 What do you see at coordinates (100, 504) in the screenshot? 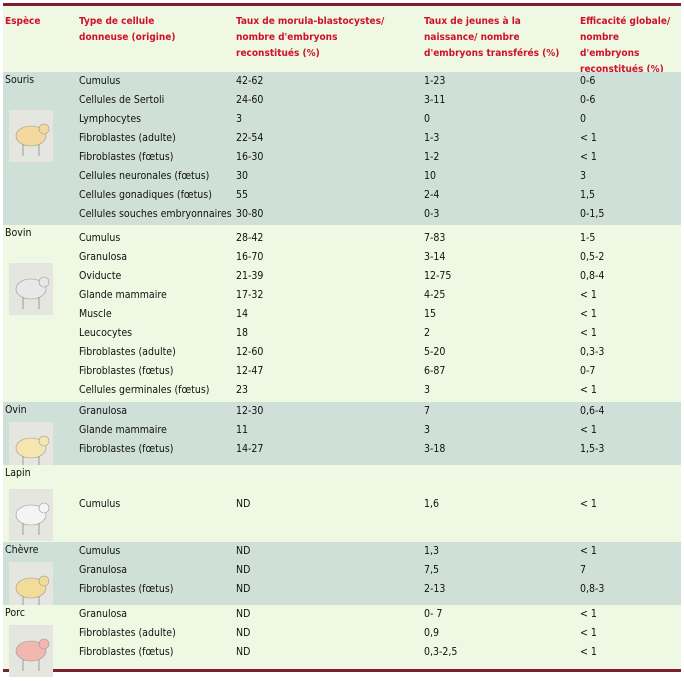
I see `cell-type: Cumulus` at bounding box center [100, 504].